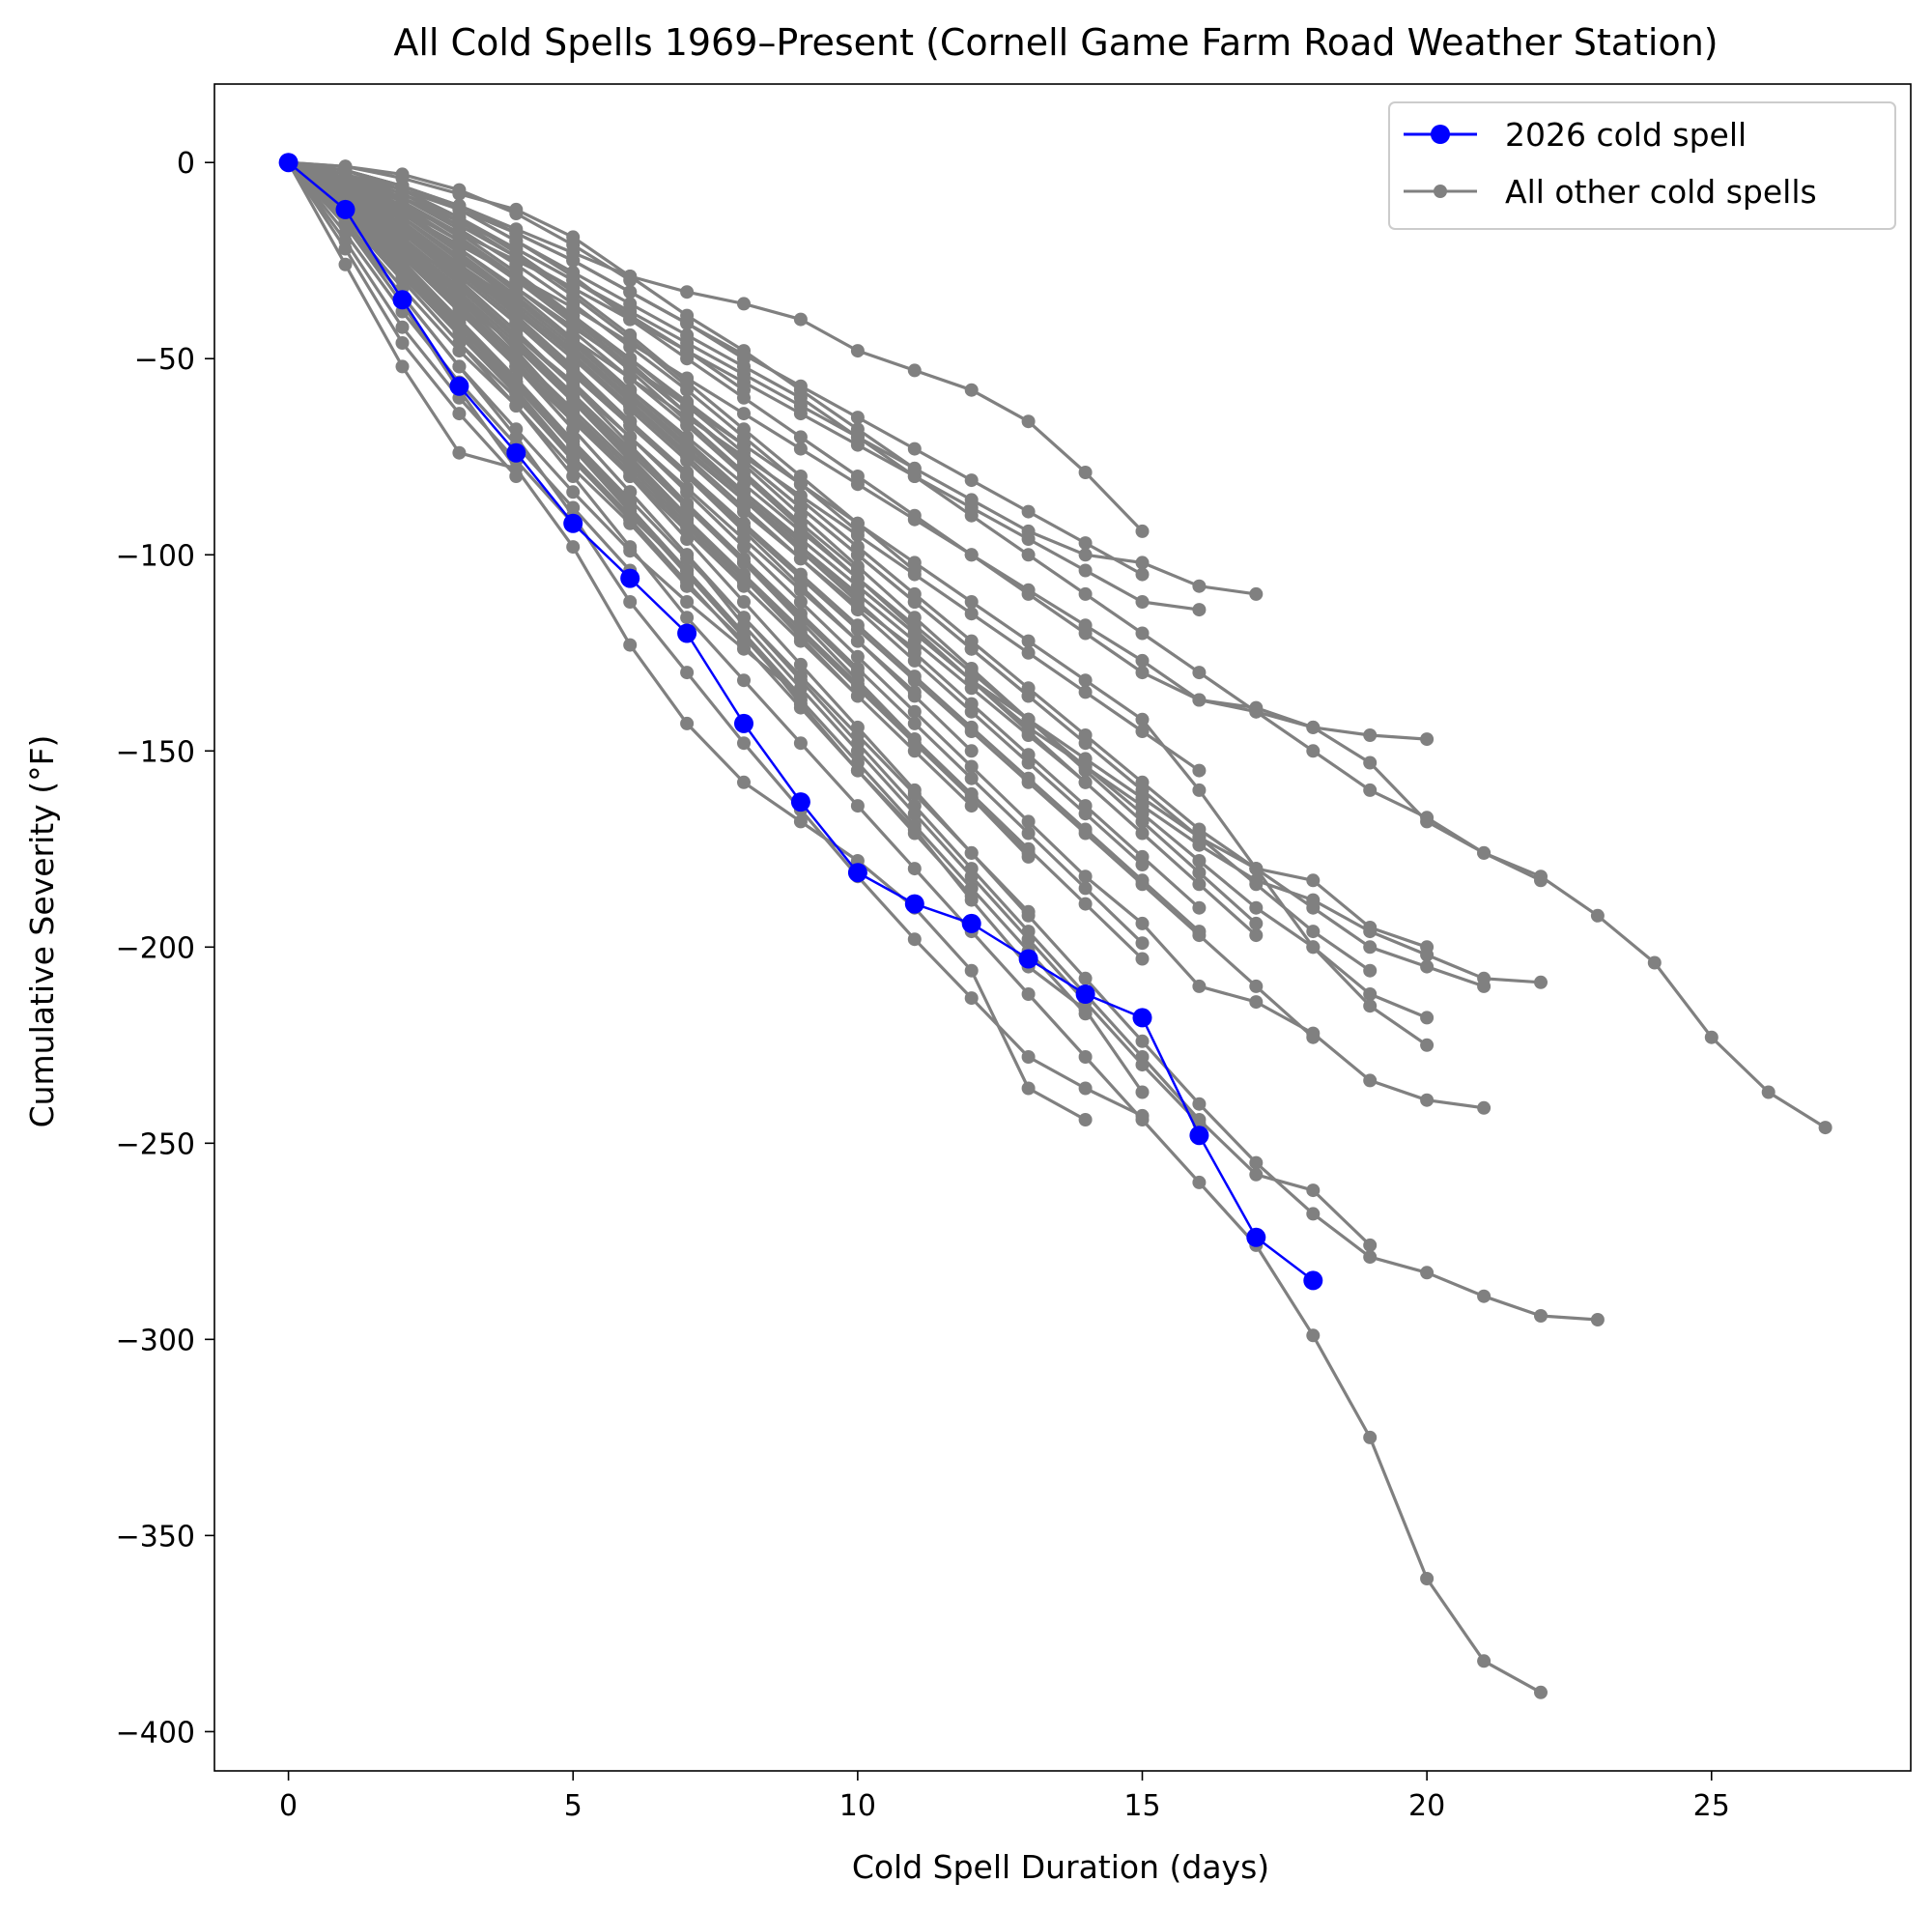 This screenshot has width=1932, height=1910. I want to click on y-tick-label: −100, so click(155, 556).